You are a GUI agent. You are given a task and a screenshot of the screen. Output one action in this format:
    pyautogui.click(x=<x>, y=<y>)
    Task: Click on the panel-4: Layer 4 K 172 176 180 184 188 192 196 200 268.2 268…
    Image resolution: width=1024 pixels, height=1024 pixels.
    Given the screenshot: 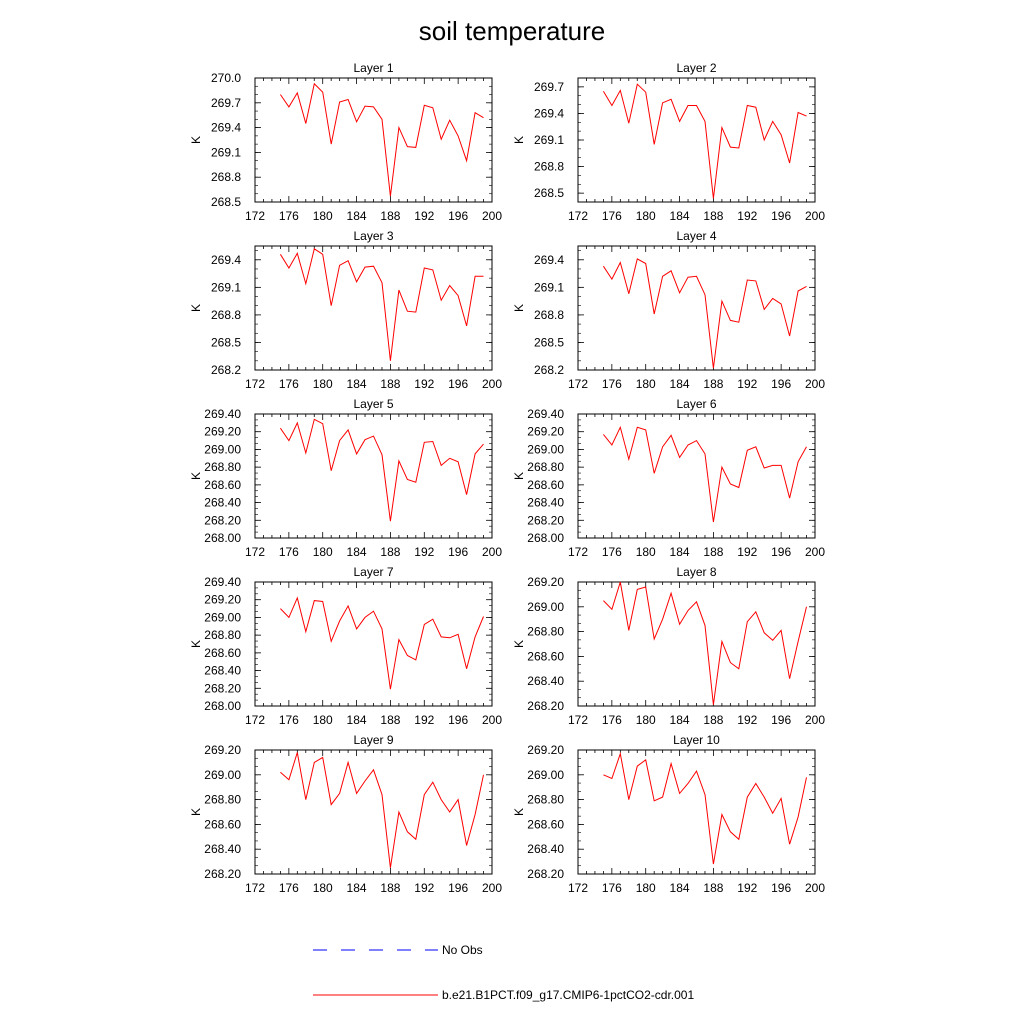 What is the action you would take?
    pyautogui.click(x=668, y=310)
    